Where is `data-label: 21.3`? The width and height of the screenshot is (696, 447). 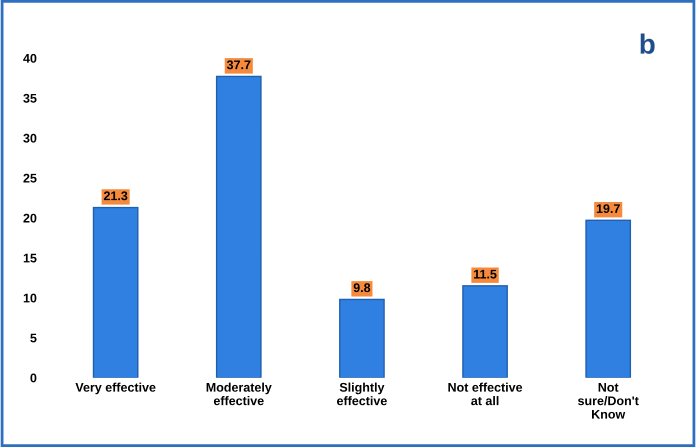
data-label: 21.3 is located at coordinates (116, 195).